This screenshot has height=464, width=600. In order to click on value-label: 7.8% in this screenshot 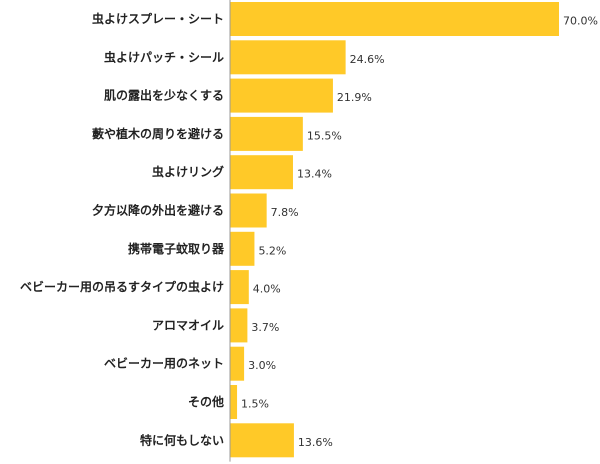, I will do `click(285, 212)`.